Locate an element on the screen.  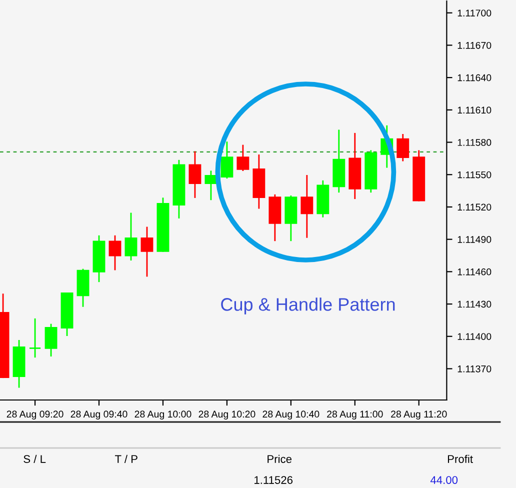
annotation: Cup & Handle Pattern is located at coordinates (308, 306).